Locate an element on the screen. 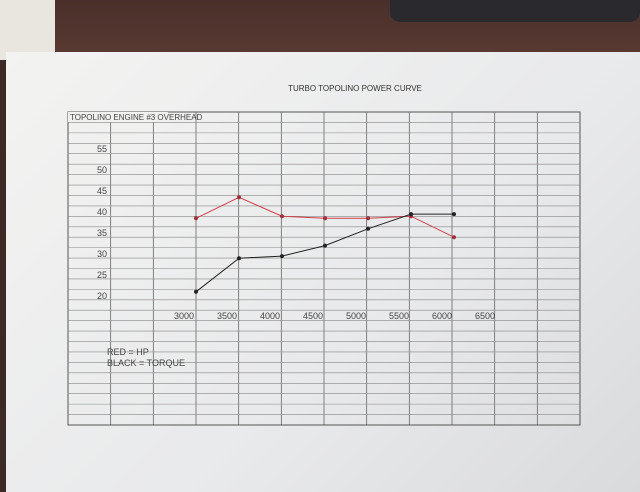 Image resolution: width=640 pixels, height=492 pixels. x-tick-label: 5500 is located at coordinates (399, 316).